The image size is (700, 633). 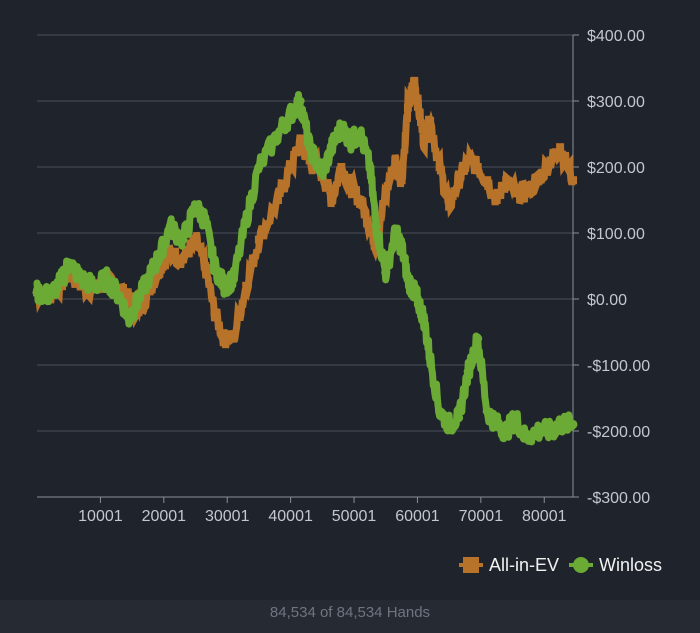 I want to click on y-tick-label: -$300.00, so click(x=618, y=498).